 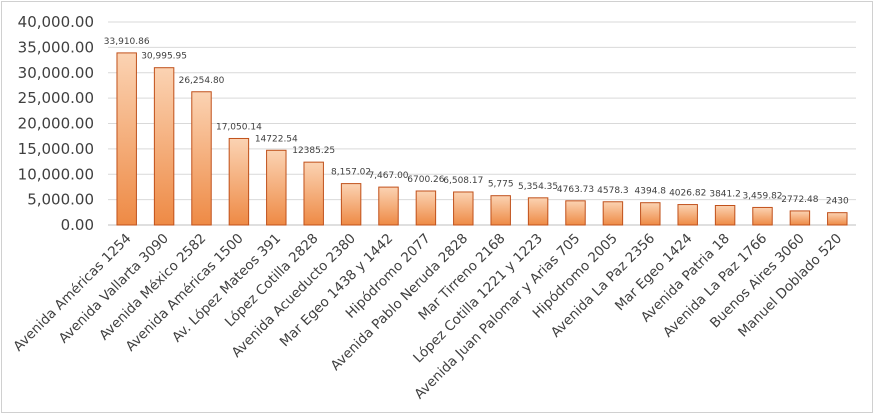 I want to click on data-label: 3841.2, so click(x=725, y=195).